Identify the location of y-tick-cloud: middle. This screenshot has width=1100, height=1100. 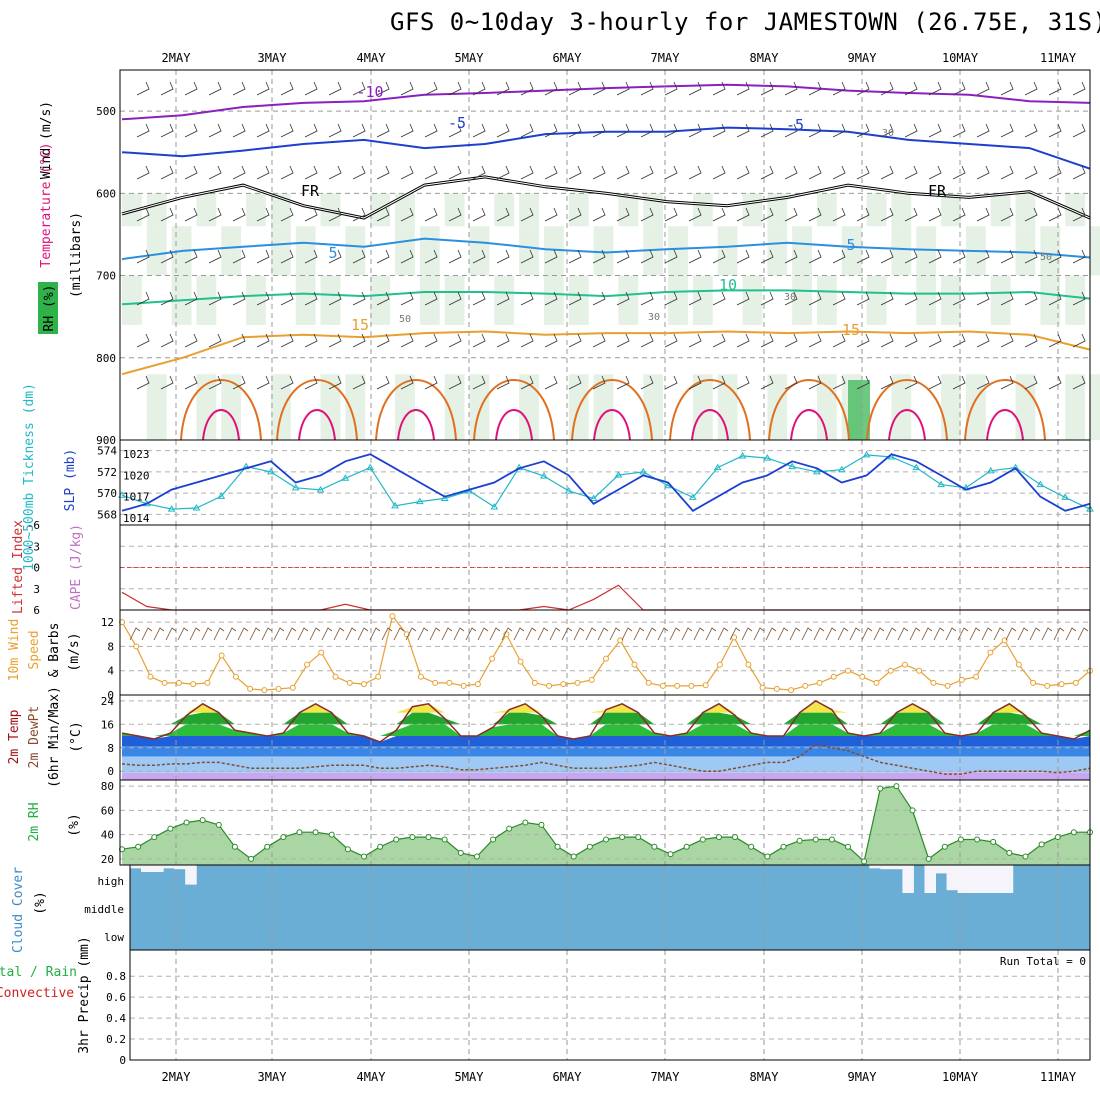
(104, 909).